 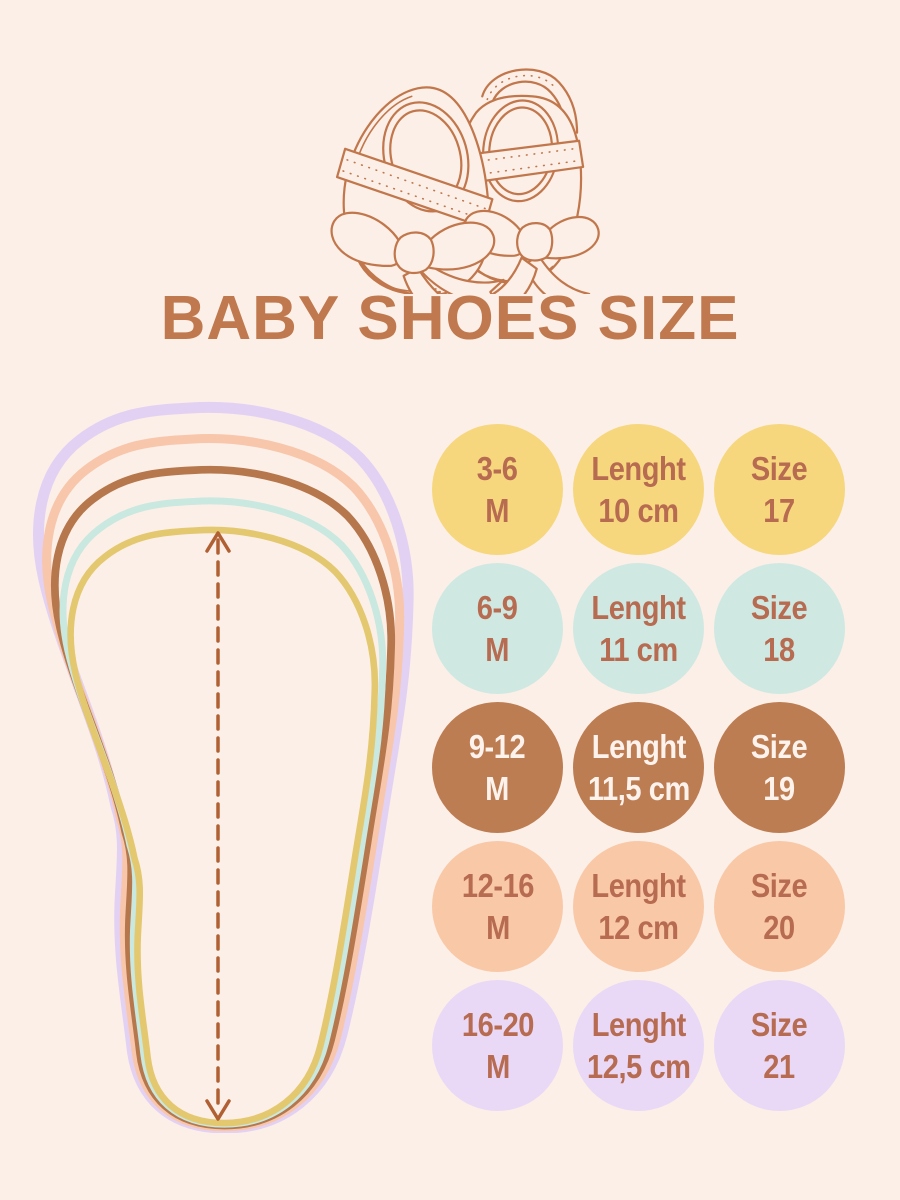 I want to click on length-value: 10 cm, so click(x=638, y=510).